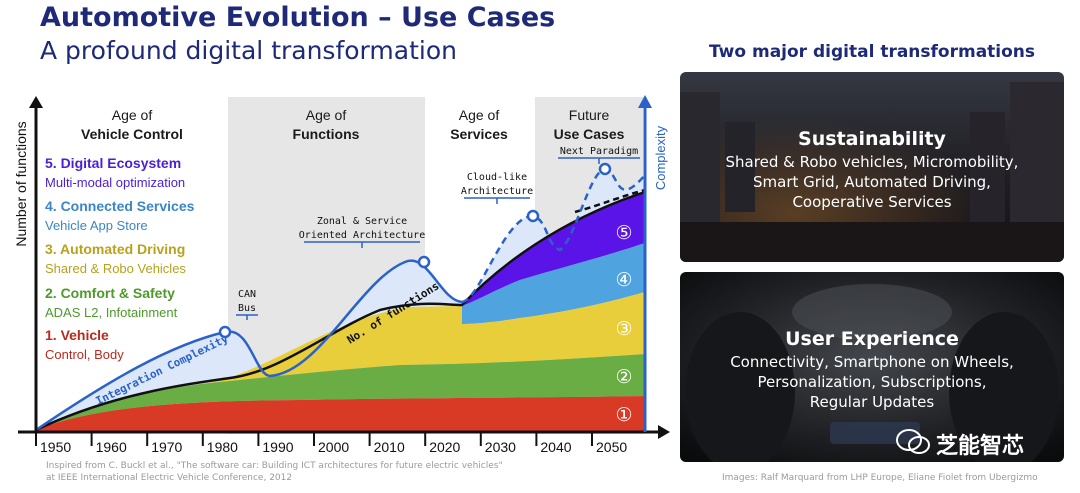 The image size is (1080, 493). Describe the element at coordinates (872, 162) in the screenshot. I see `sustainability-line-1: Shared & Robo vehicles, Micromobility,` at that location.